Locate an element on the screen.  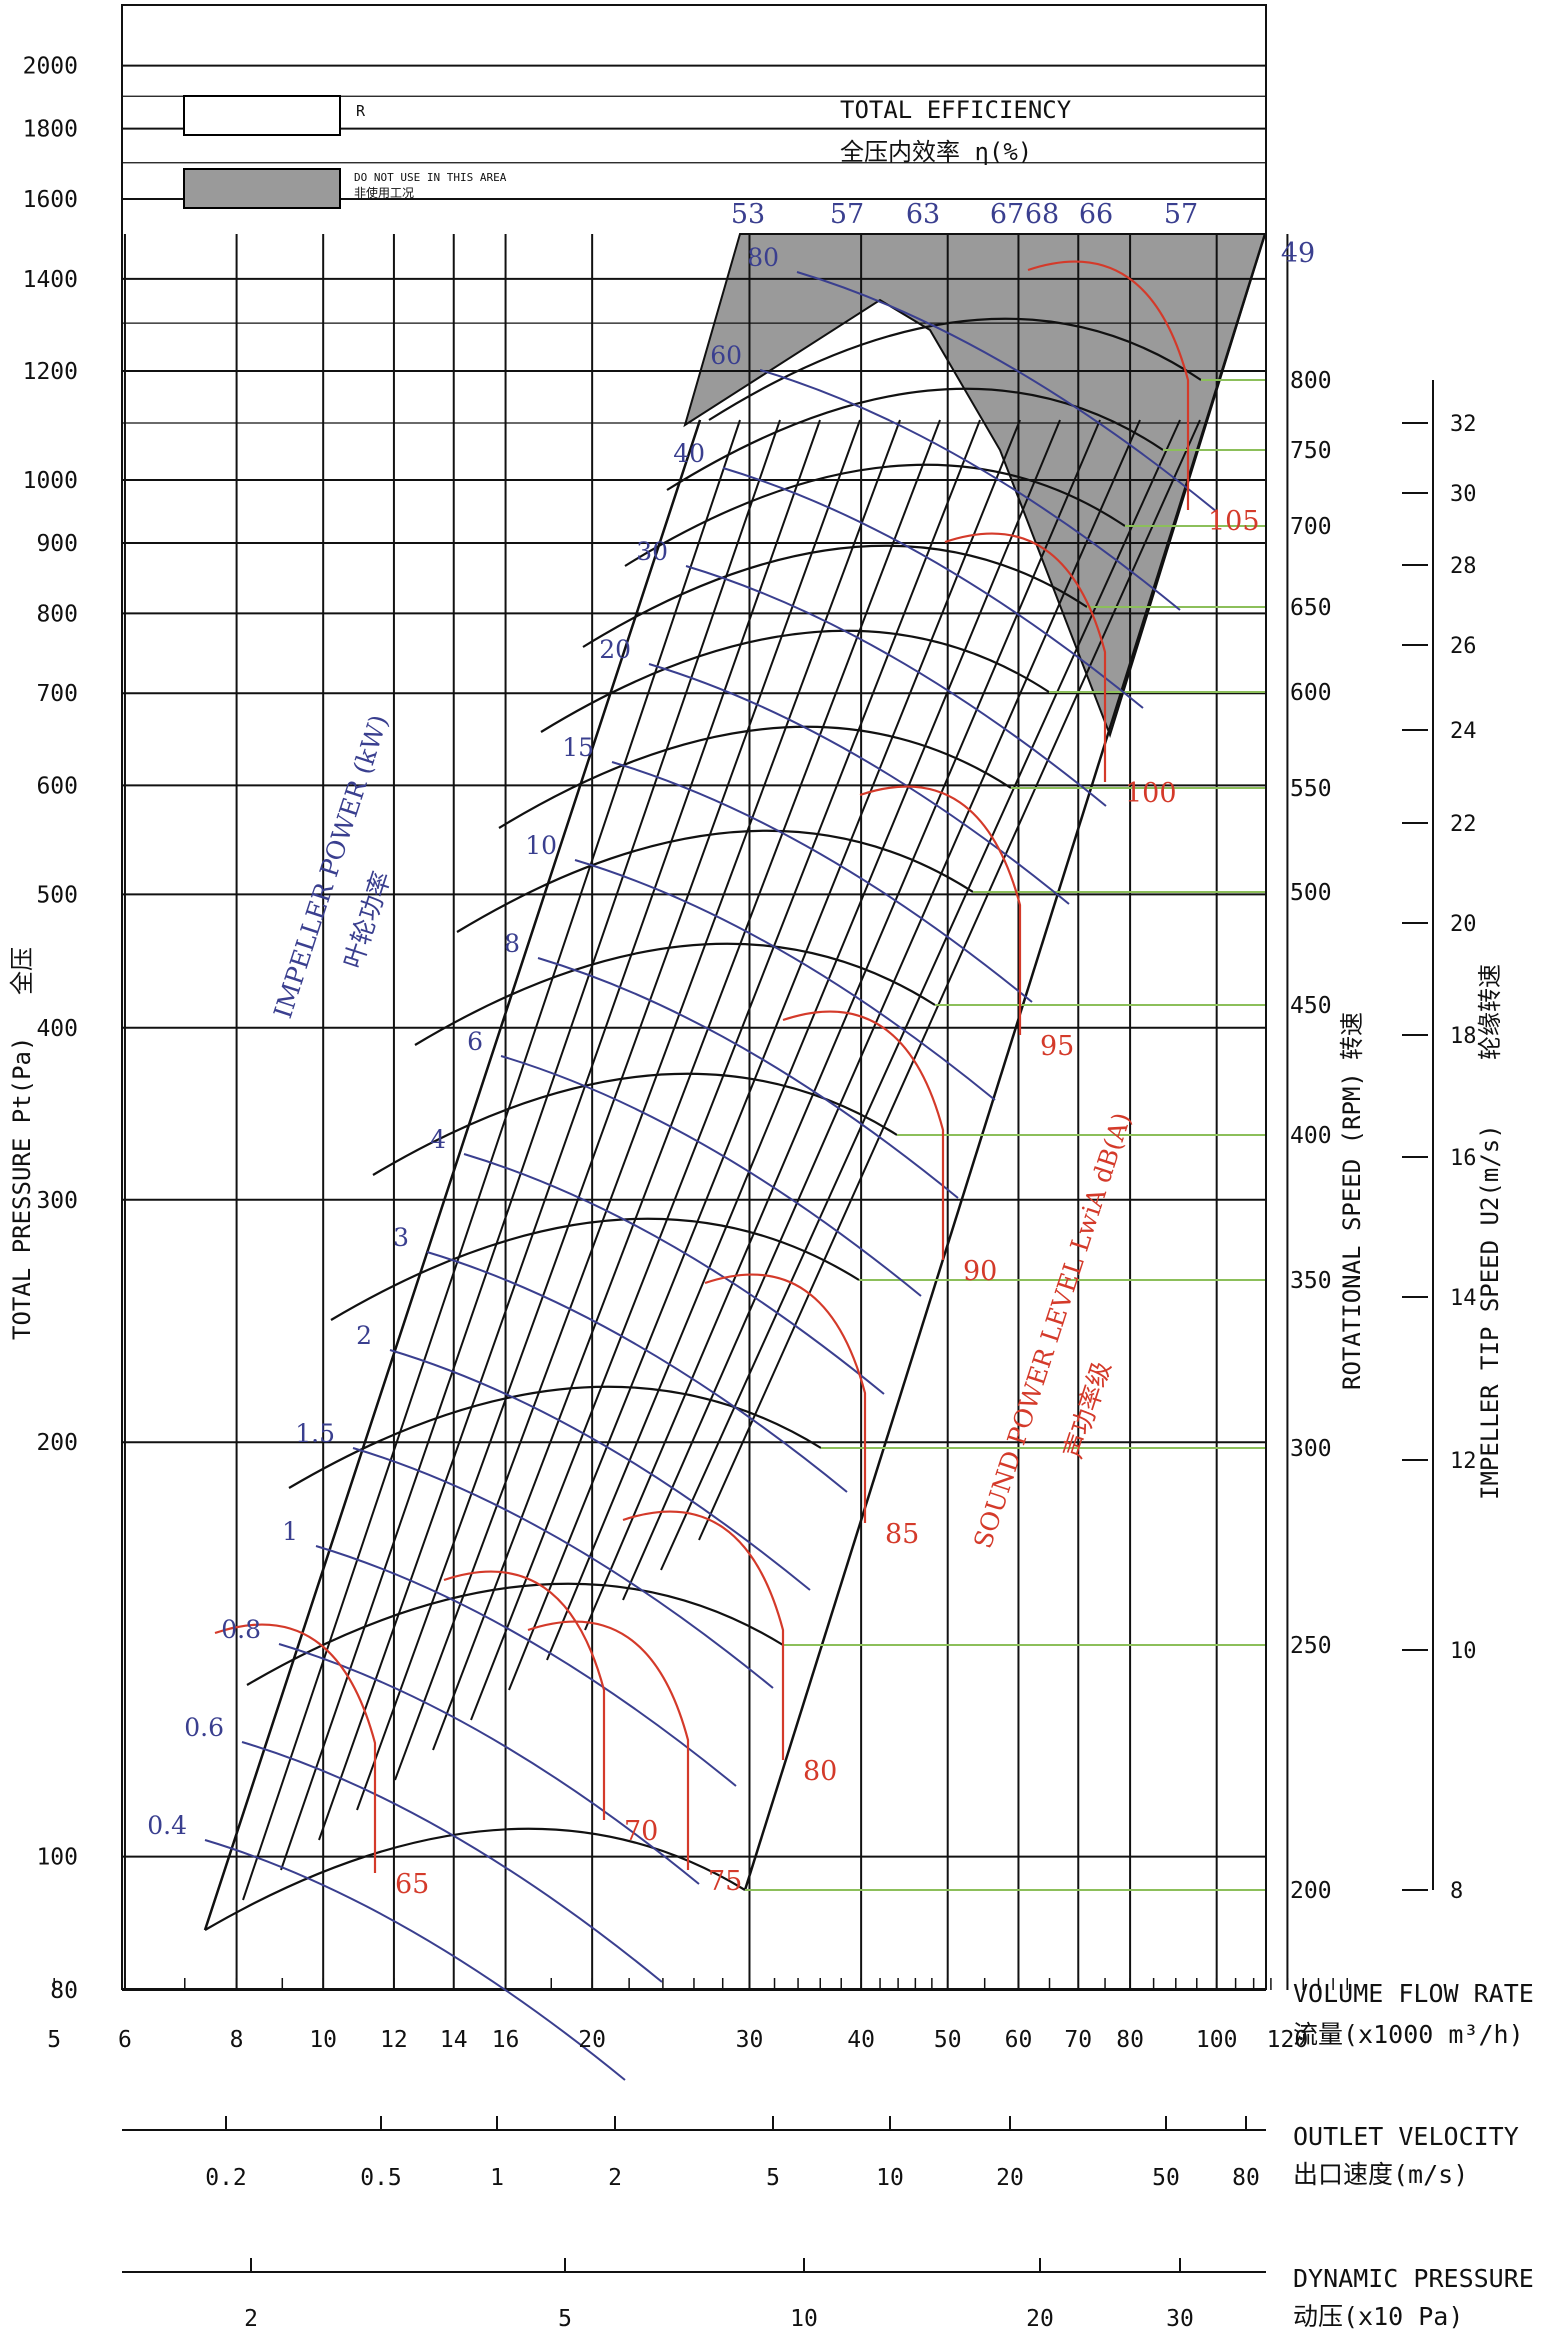
y-tick-label: 1400 is located at coordinates (50, 280).